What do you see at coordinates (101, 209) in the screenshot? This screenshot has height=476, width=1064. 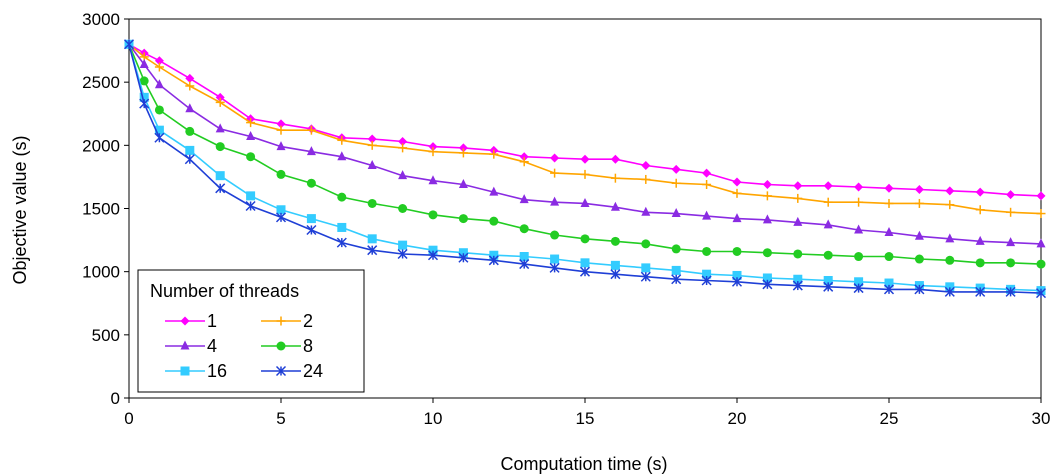 I see `y-tick-label: 1500` at bounding box center [101, 209].